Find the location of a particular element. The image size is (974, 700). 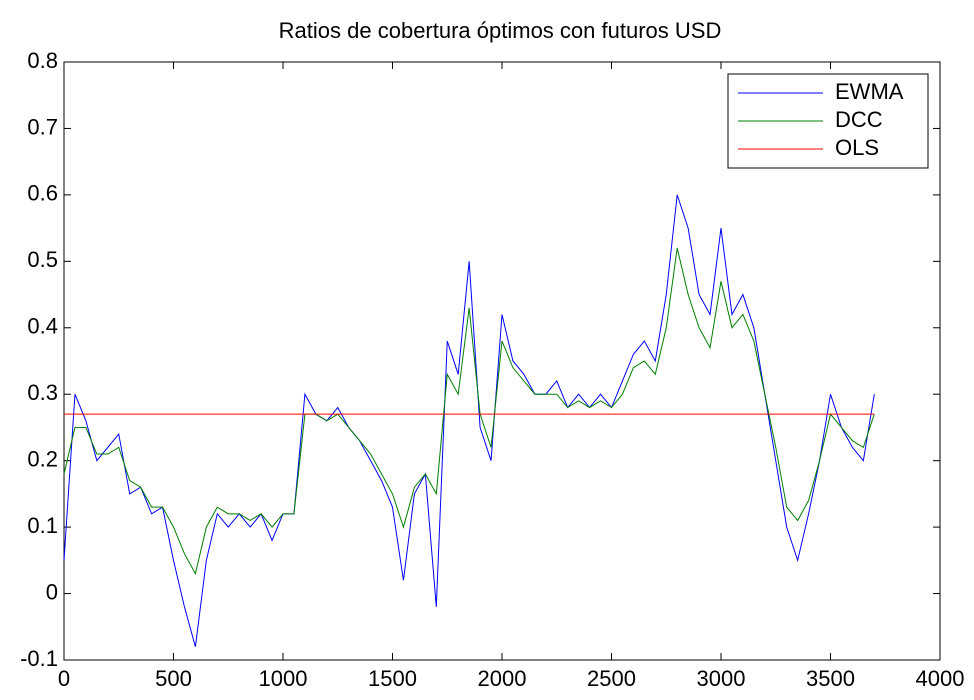

y-tick-label: 0 is located at coordinates (52, 591).